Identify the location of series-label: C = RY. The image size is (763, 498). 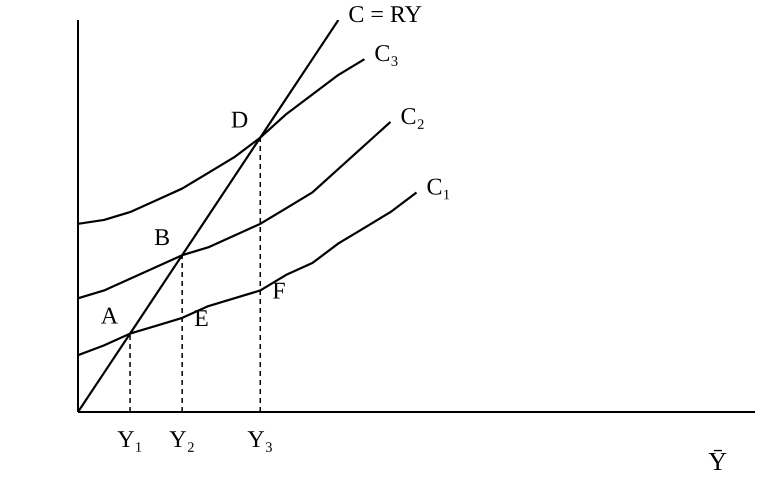
(385, 15).